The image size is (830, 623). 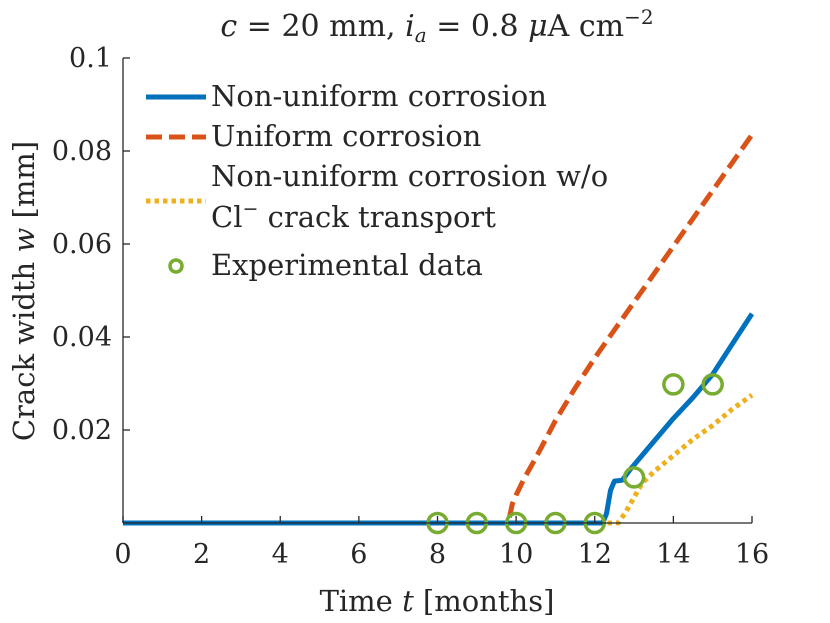 I want to click on y-tick-label: 0.06, so click(x=82, y=244).